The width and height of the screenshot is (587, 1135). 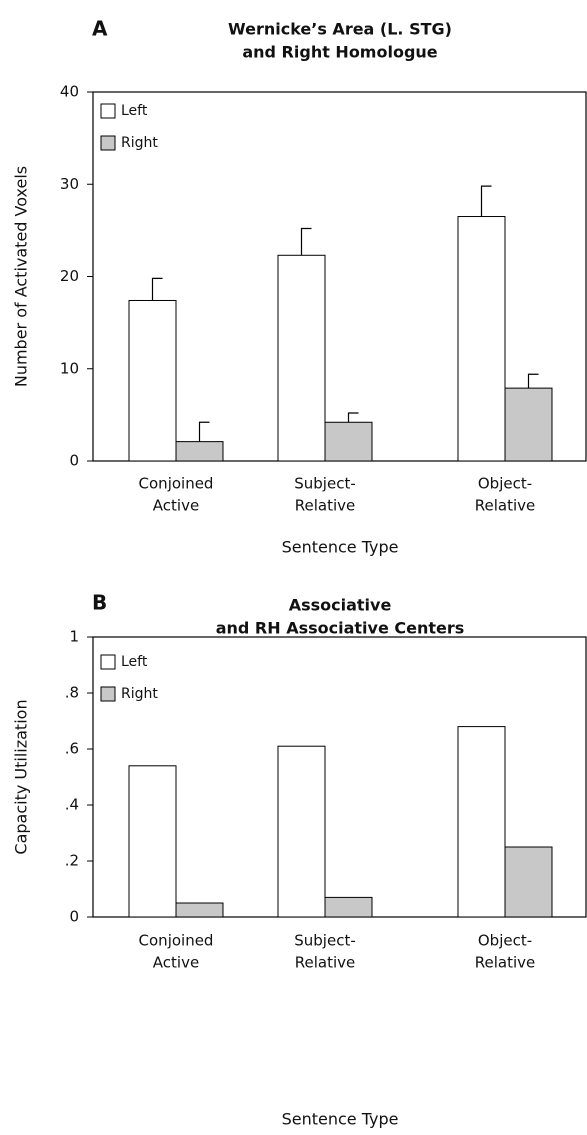 What do you see at coordinates (69, 184) in the screenshot?
I see `y-tick-label: 30` at bounding box center [69, 184].